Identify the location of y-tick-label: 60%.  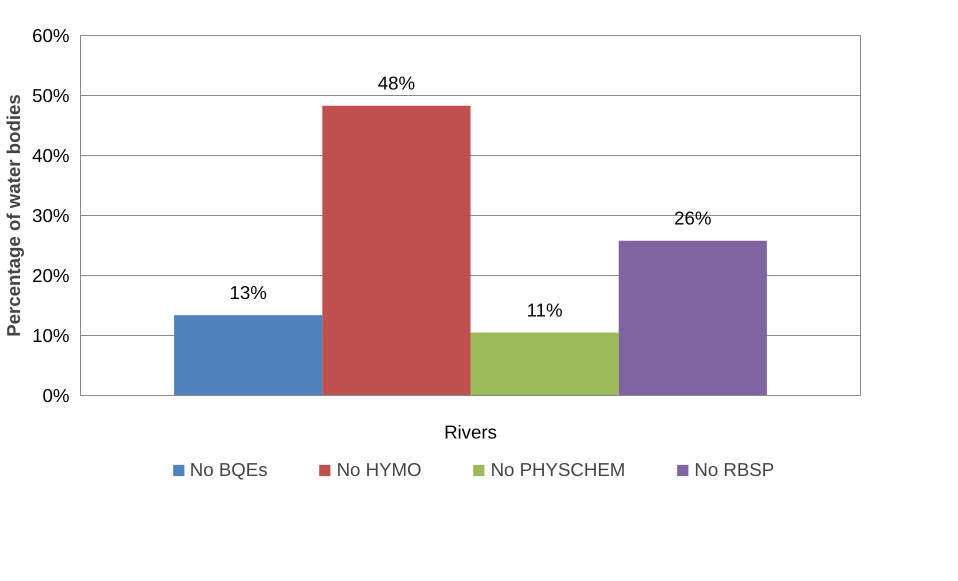
(51, 35).